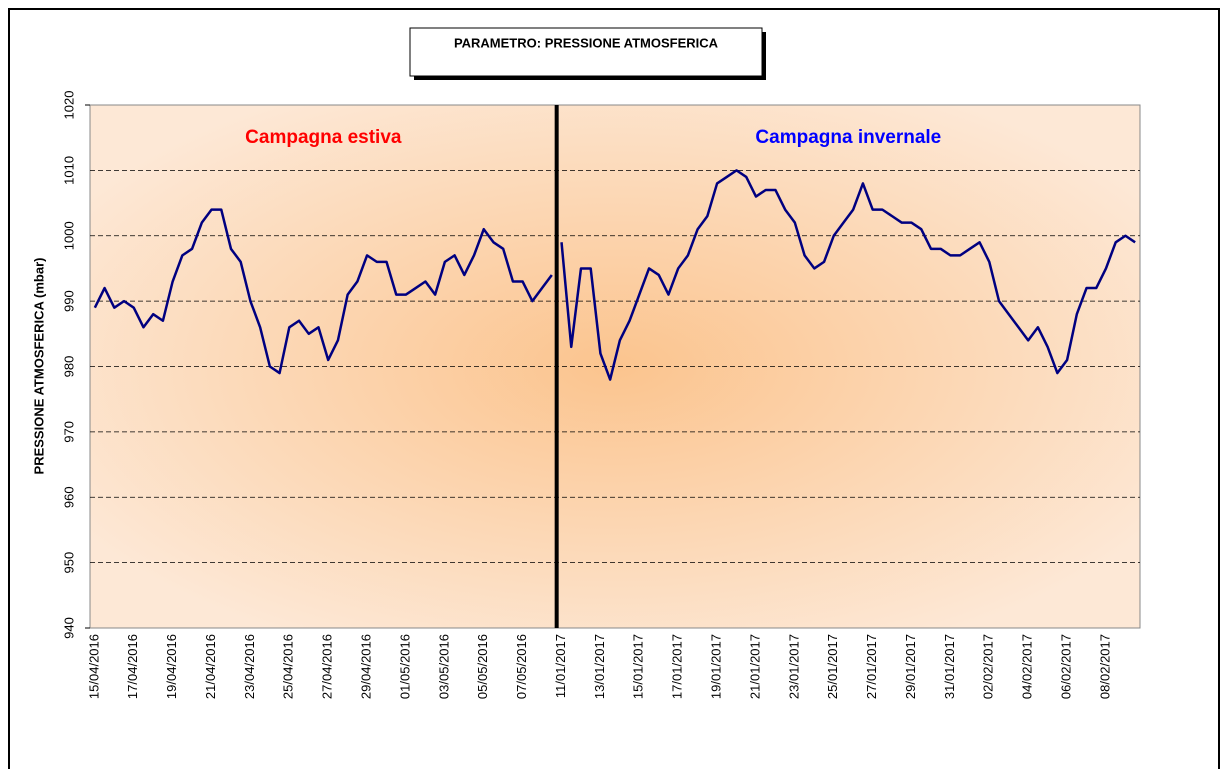  Describe the element at coordinates (482, 666) in the screenshot. I see `x-tick-label: 05/05/2016` at that location.